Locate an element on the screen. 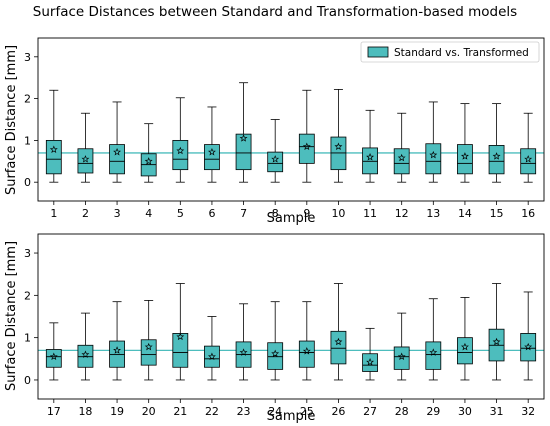  x-tick-label: 13 is located at coordinates (433, 213).